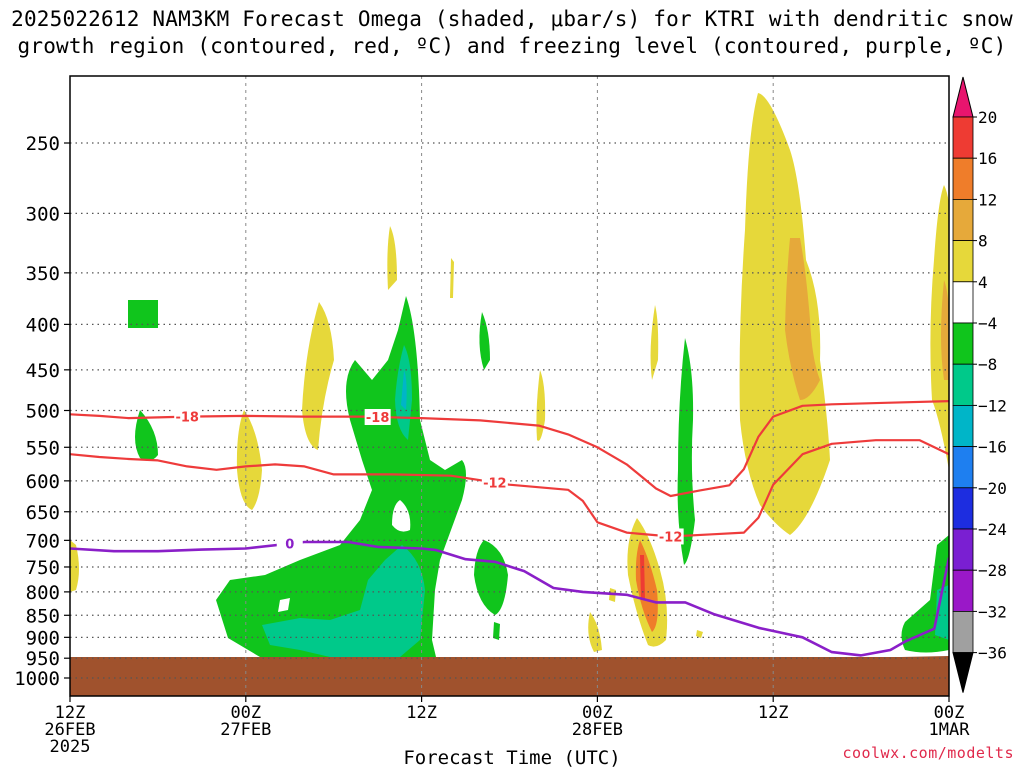 The height and width of the screenshot is (769, 1024). Describe the element at coordinates (43, 144) in the screenshot. I see `y-tick-label: 250` at that location.